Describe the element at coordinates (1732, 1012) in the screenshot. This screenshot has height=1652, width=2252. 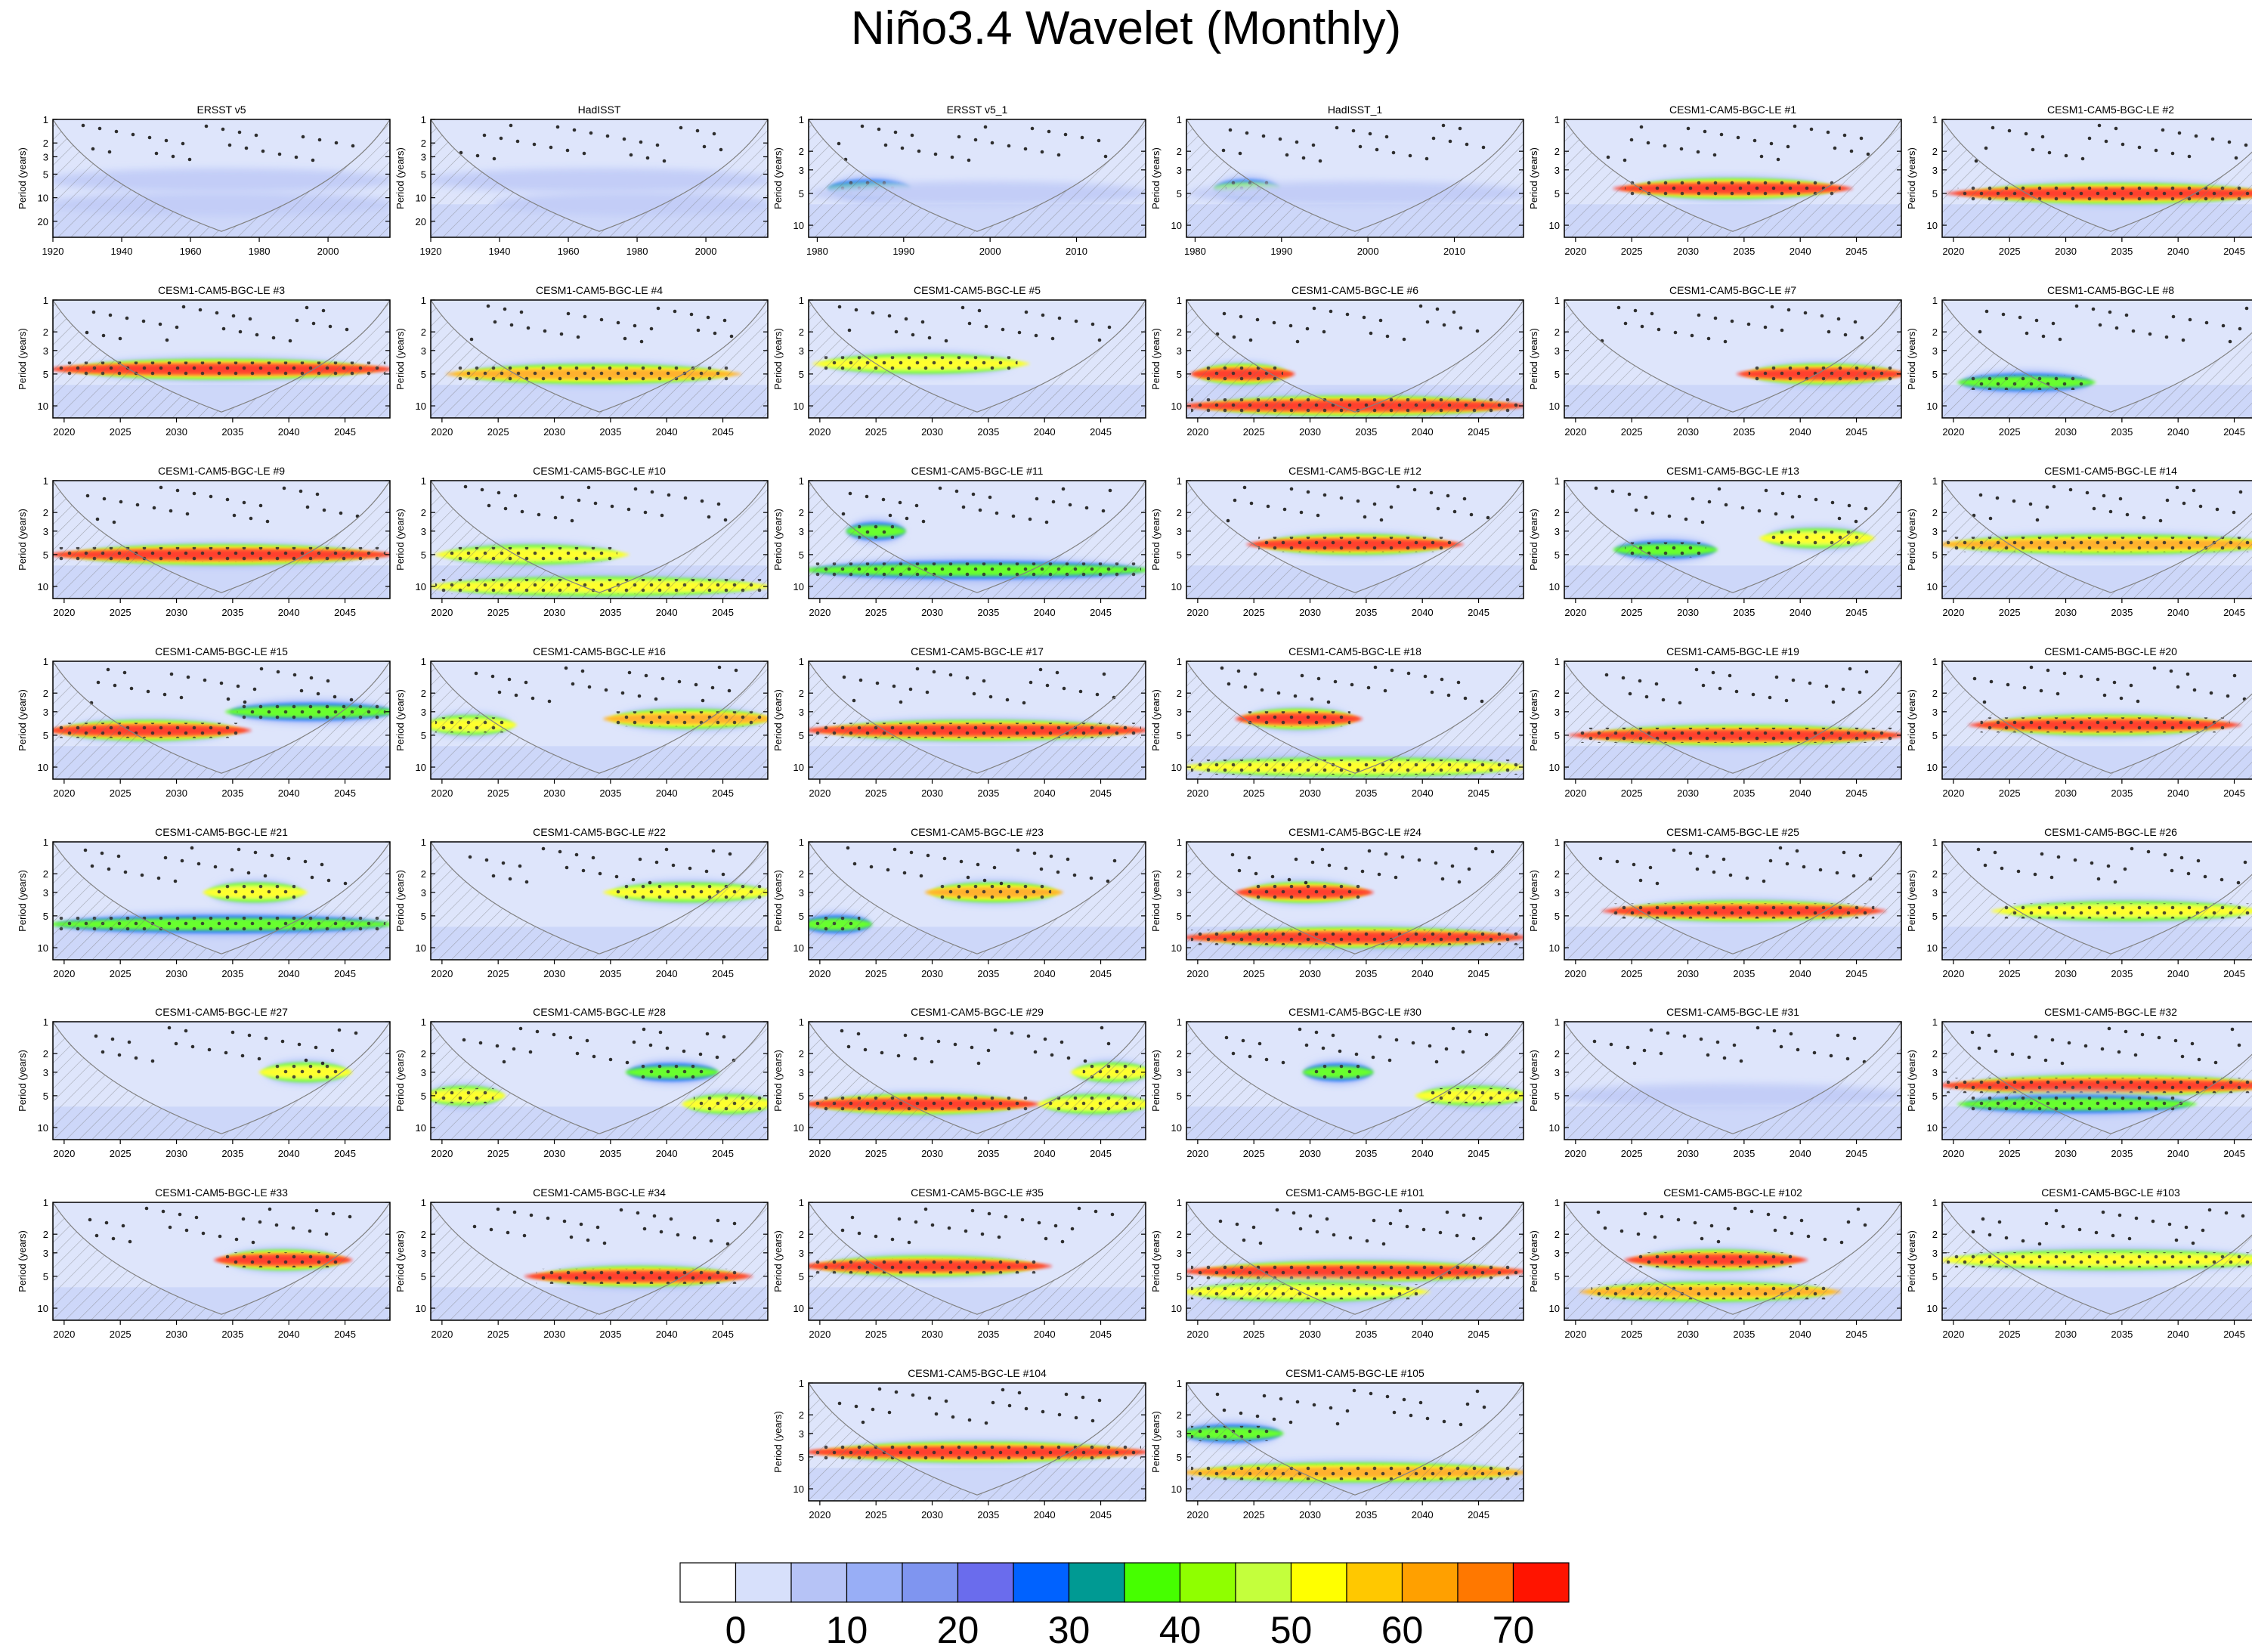
I see `panel-title: CESM1-CAM5-BGC-LE #31` at that location.